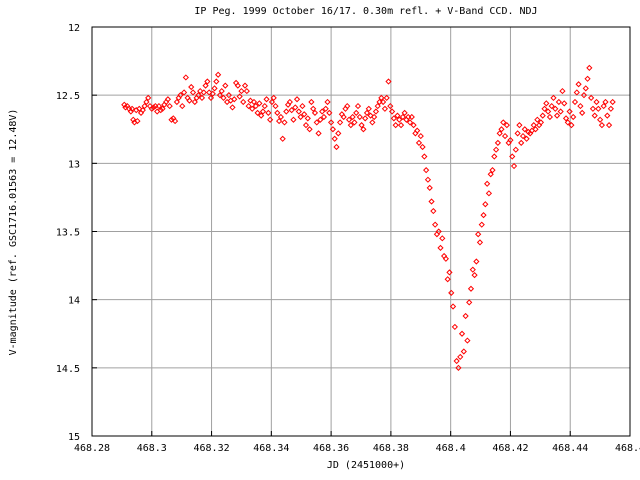 The width and height of the screenshot is (640, 480). I want to click on y-tick-label: 15, so click(74, 437).